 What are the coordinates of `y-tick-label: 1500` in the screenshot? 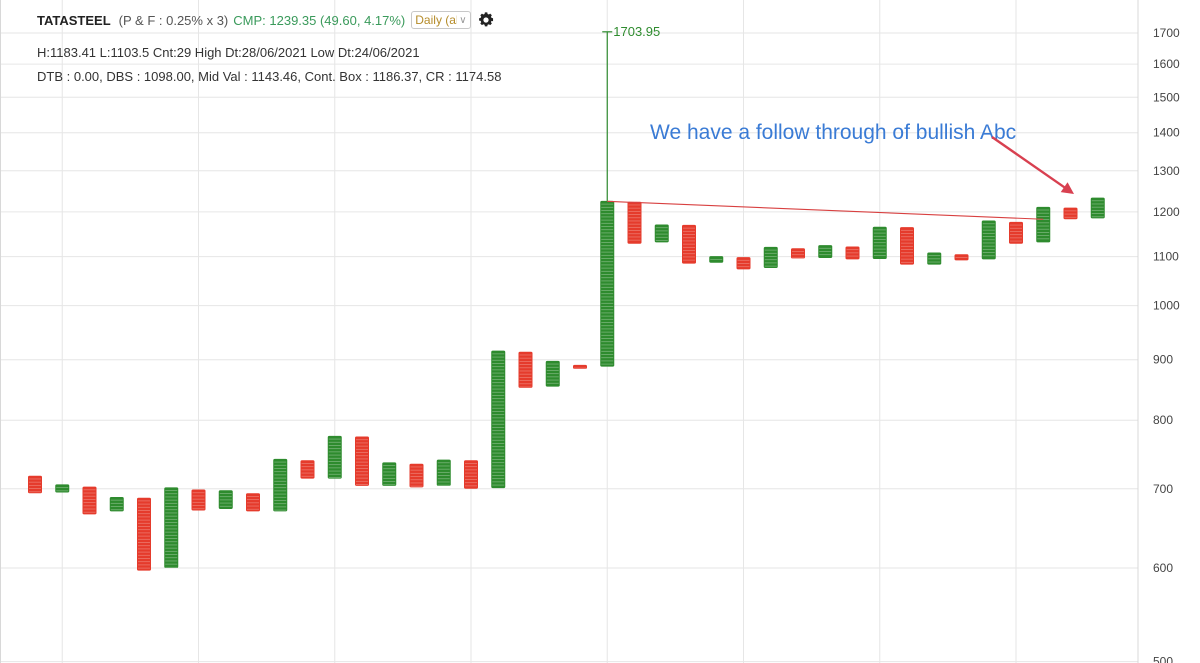 It's located at (1166, 97).